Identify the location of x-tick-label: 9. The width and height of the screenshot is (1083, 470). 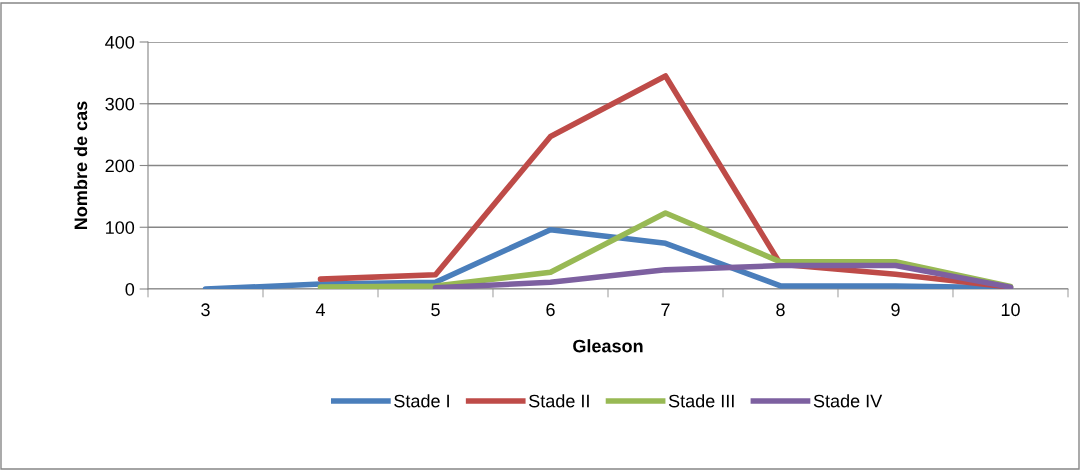
(895, 310).